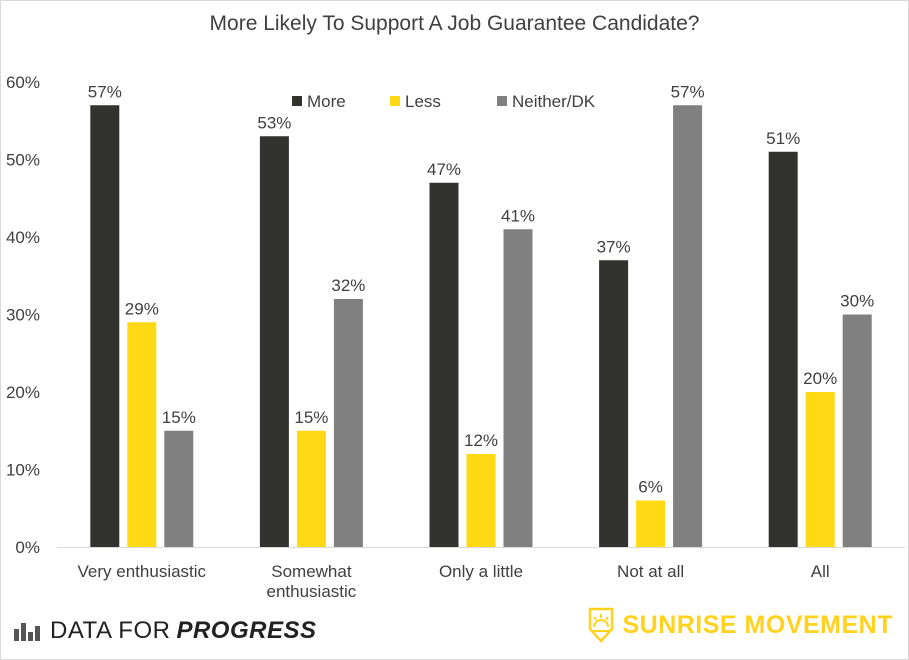 The width and height of the screenshot is (909, 660). What do you see at coordinates (481, 440) in the screenshot?
I see `data-label: 12%` at bounding box center [481, 440].